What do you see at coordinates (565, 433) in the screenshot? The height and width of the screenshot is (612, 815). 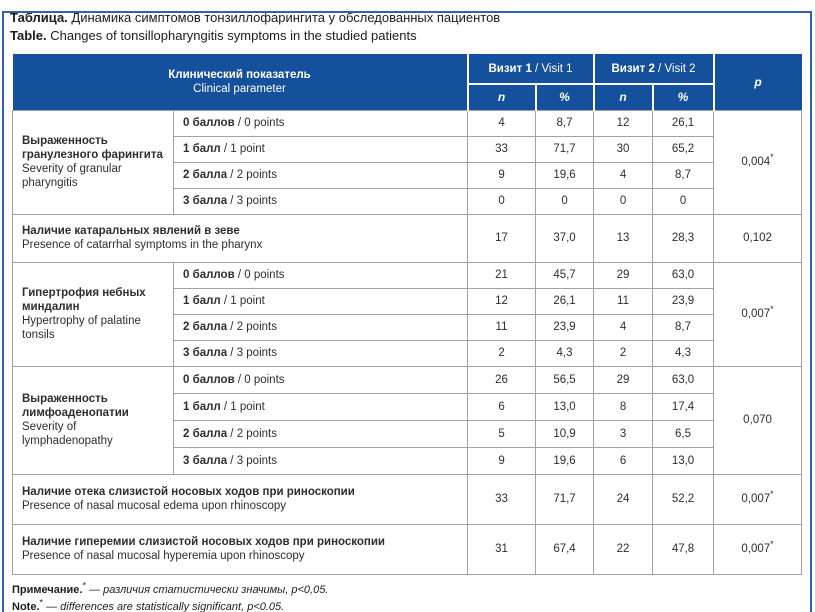 I see `visit1-pct-cell: 10,9` at bounding box center [565, 433].